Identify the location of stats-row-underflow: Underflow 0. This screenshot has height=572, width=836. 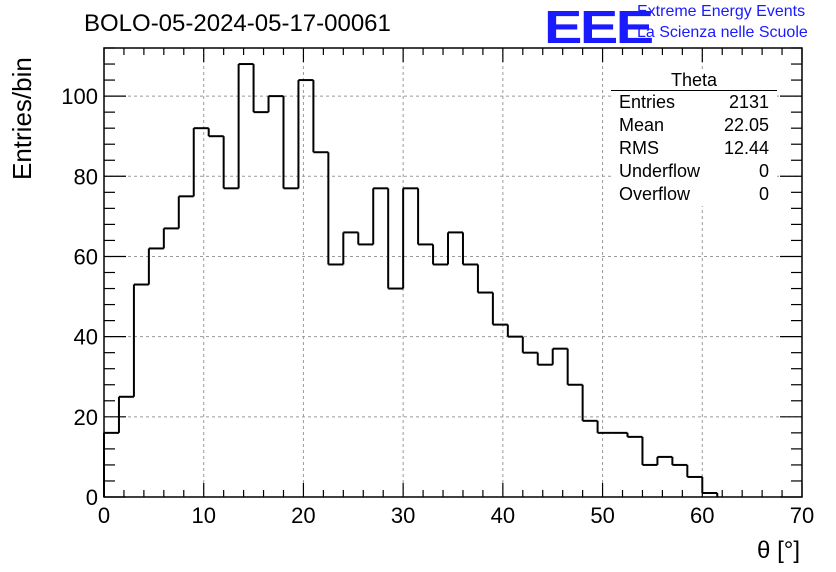
(694, 171).